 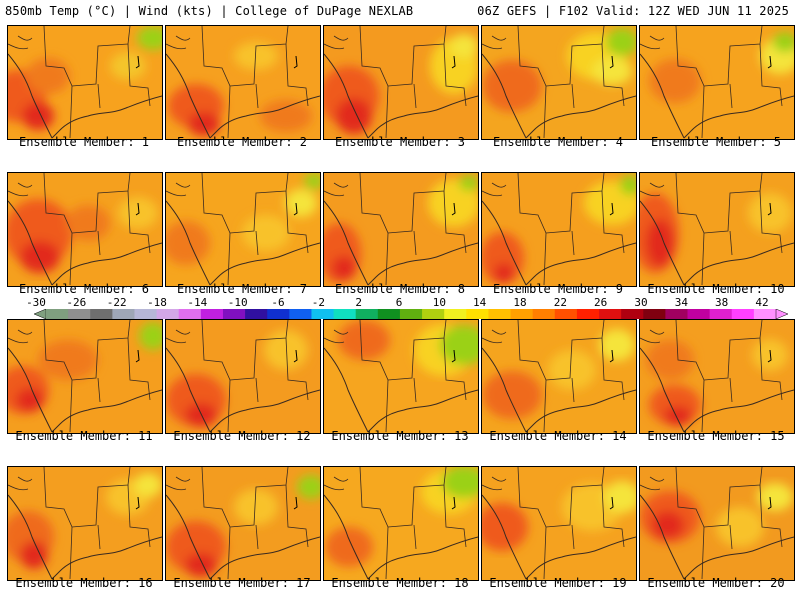 What do you see at coordinates (278, 302) in the screenshot?
I see `colorbar-tick-label: -6` at bounding box center [278, 302].